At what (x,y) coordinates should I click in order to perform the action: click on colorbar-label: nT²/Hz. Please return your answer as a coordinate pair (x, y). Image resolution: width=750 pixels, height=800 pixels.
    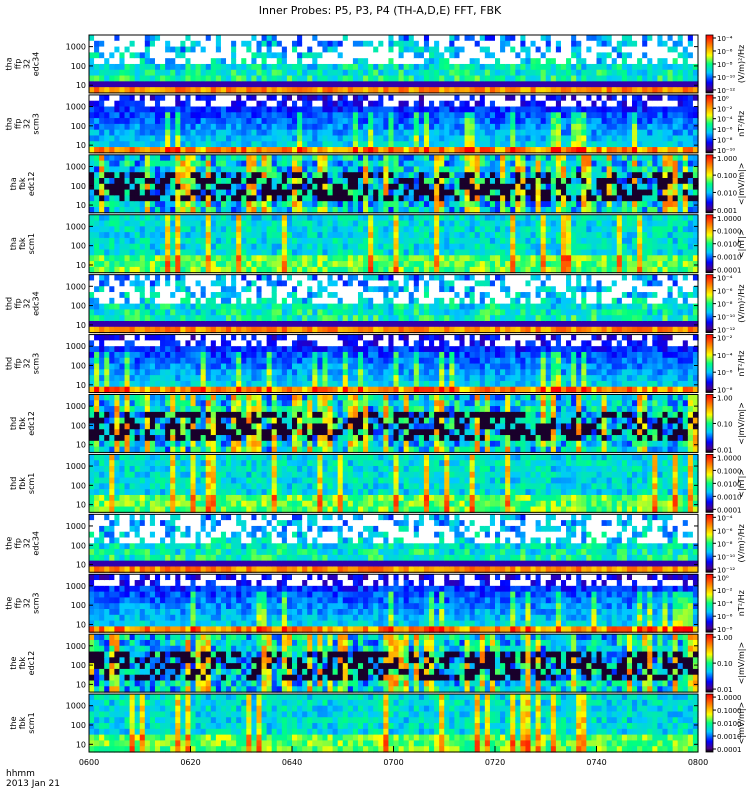
    Looking at the image, I should click on (741, 603).